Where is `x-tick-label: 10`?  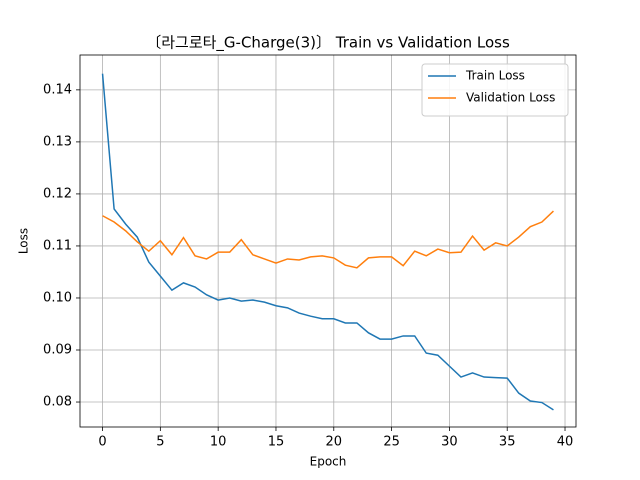 x-tick-label: 10 is located at coordinates (218, 442).